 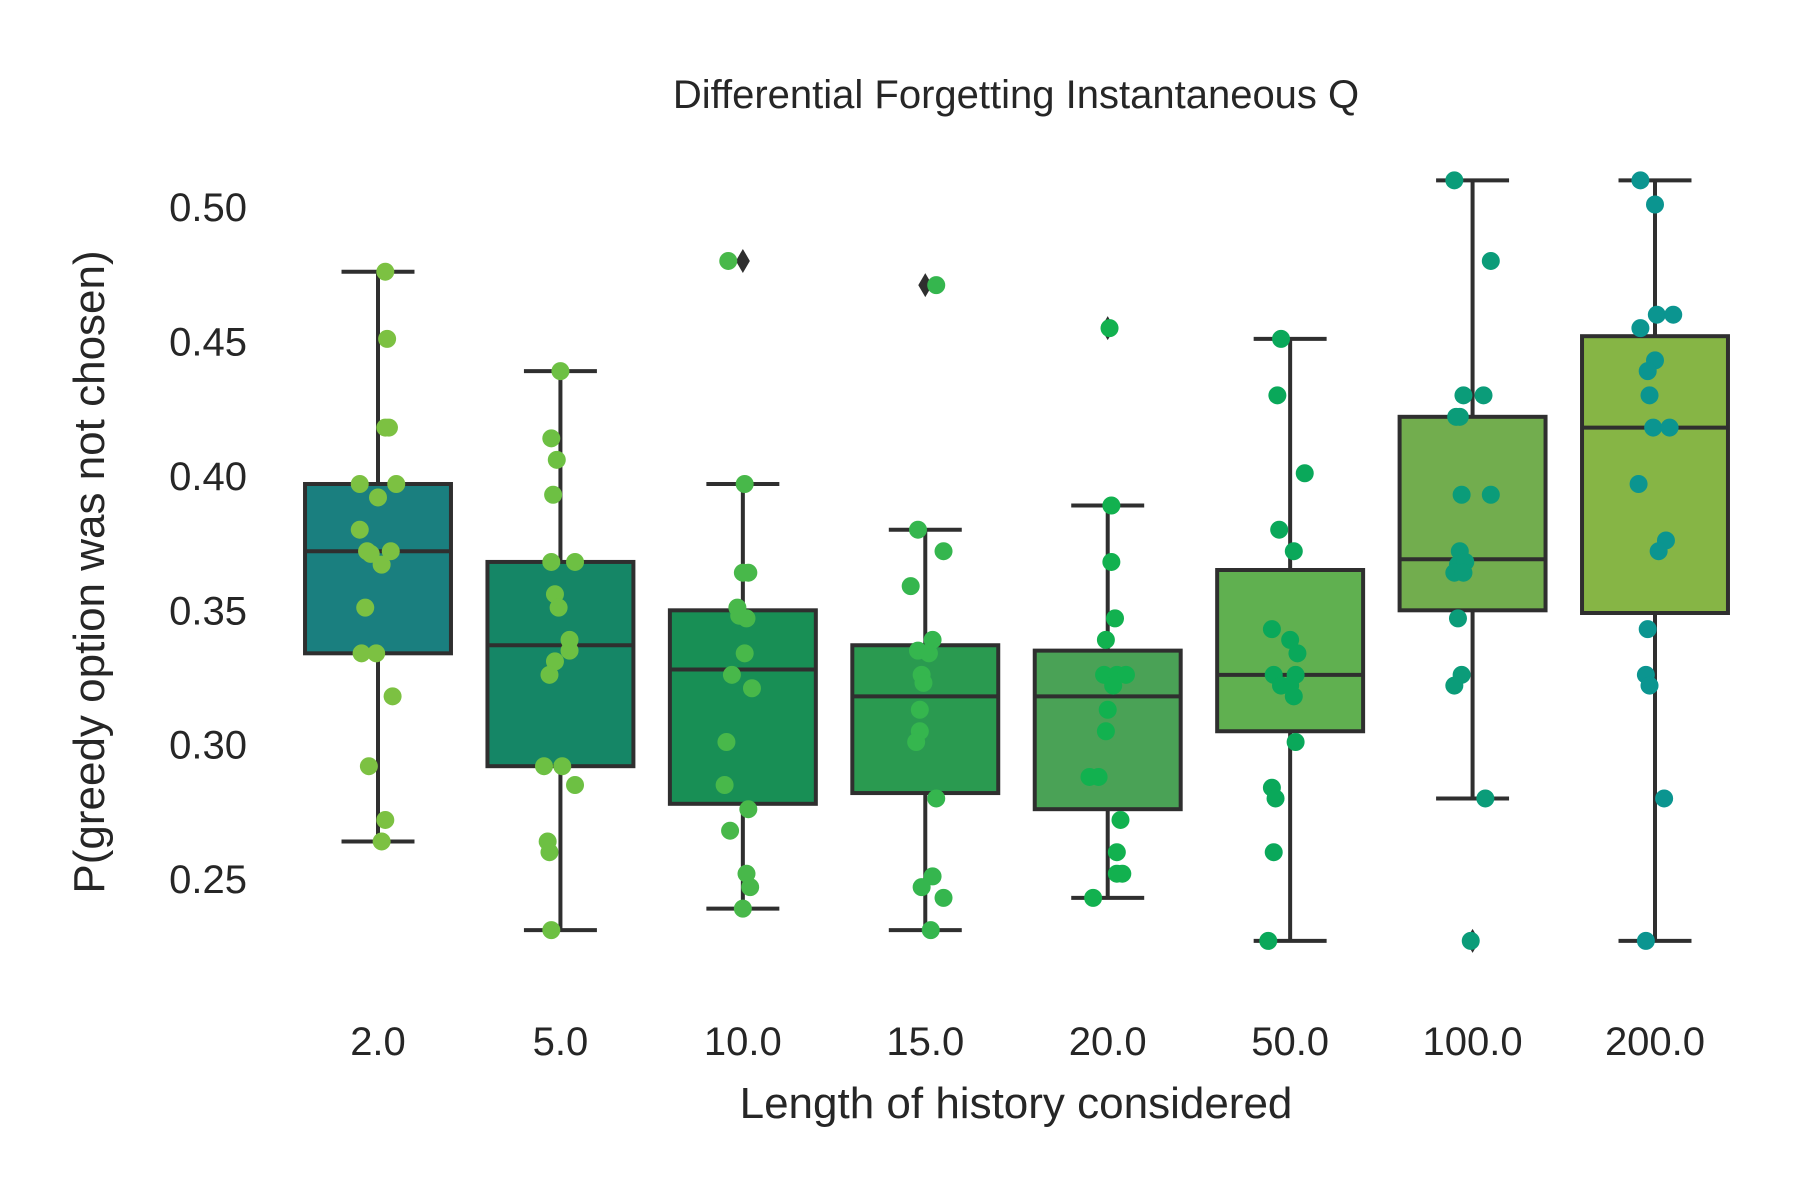 What do you see at coordinates (208, 544) in the screenshot?
I see `y-axis-ticks: 0.25 0.30 0.35 0.40 0.45 0.50` at bounding box center [208, 544].